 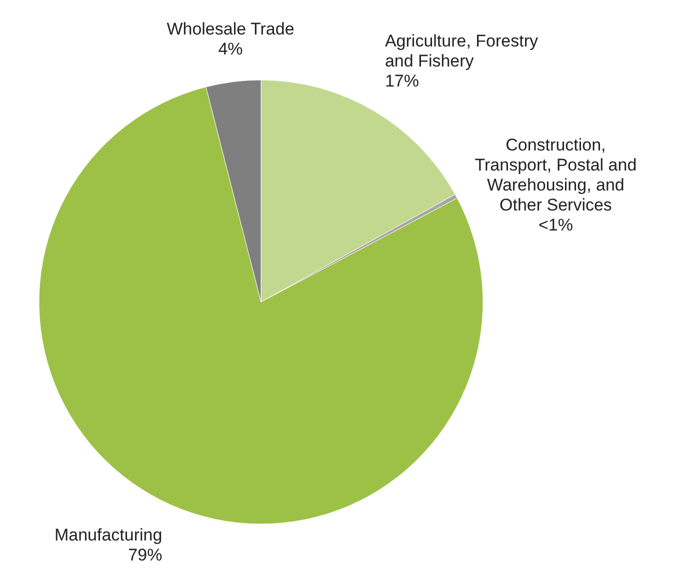 What do you see at coordinates (108, 534) in the screenshot?
I see `slice-label: Manufacturing` at bounding box center [108, 534].